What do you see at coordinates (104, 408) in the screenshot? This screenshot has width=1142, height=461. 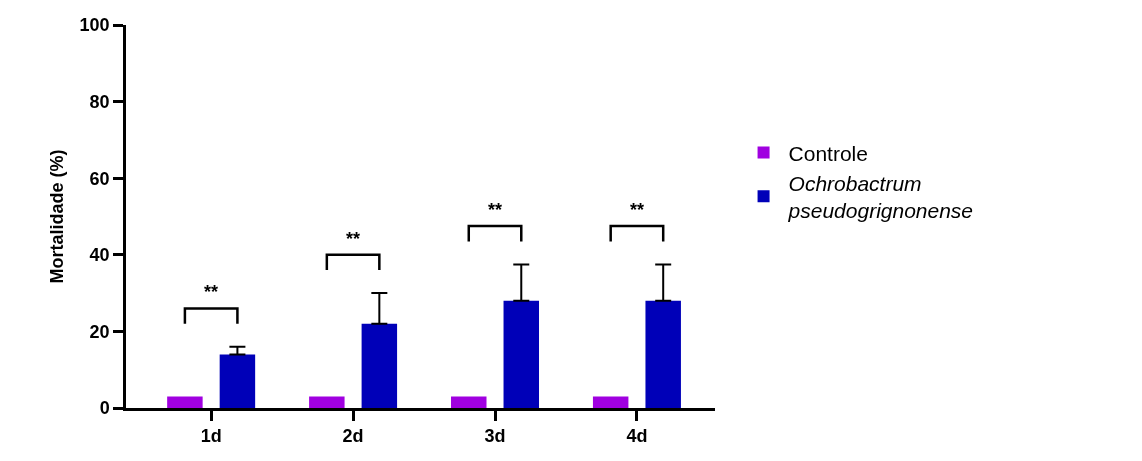 I see `y-tick-label: 0` at bounding box center [104, 408].